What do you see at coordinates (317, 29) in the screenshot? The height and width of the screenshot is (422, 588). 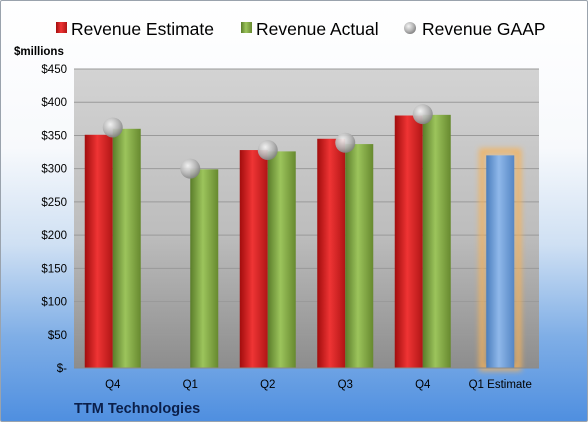 I see `legend-label-revenue-actual: Revenue Actual` at bounding box center [317, 29].